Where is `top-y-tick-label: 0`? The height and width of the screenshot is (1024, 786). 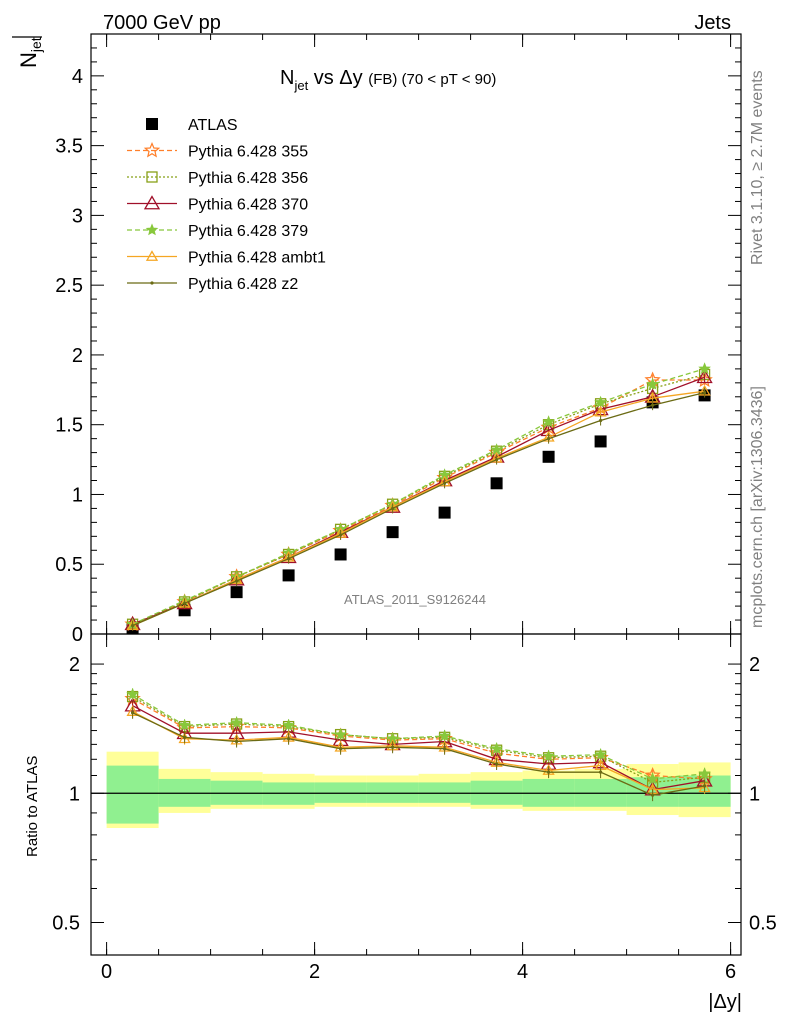 top-y-tick-label: 0 is located at coordinates (77, 635).